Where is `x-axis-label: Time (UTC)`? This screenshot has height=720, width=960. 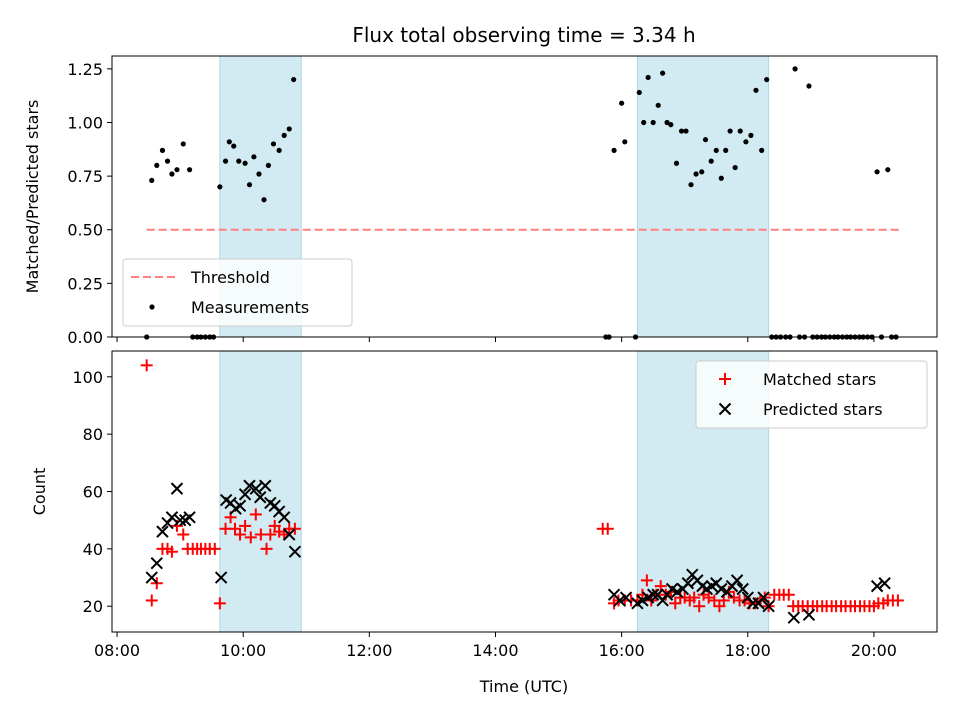 x-axis-label: Time (UTC) is located at coordinates (523, 686).